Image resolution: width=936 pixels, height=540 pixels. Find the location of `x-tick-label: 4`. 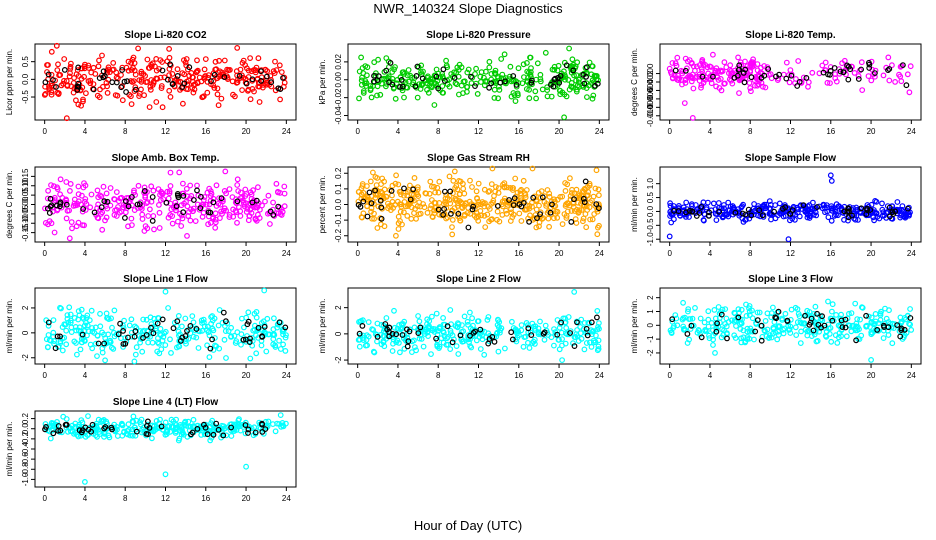

x-tick-label: 4 is located at coordinates (85, 375).